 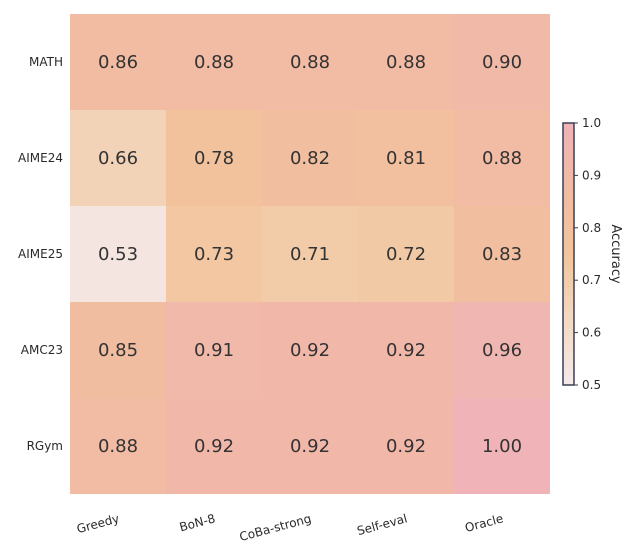 I want to click on row-label: AMC23, so click(x=42, y=350).